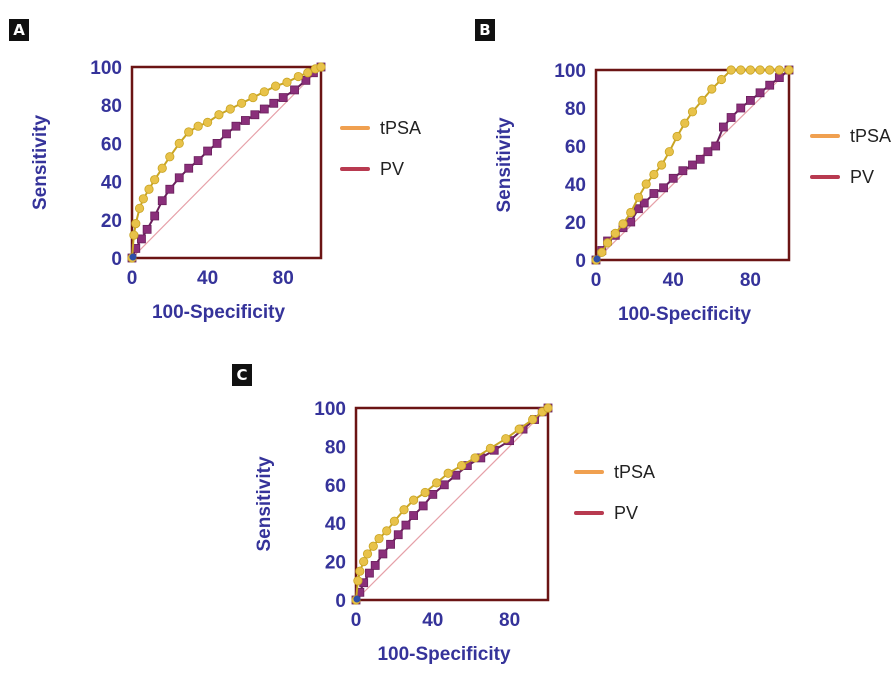 The height and width of the screenshot is (679, 895). I want to click on panel-label-a: A, so click(19, 30).